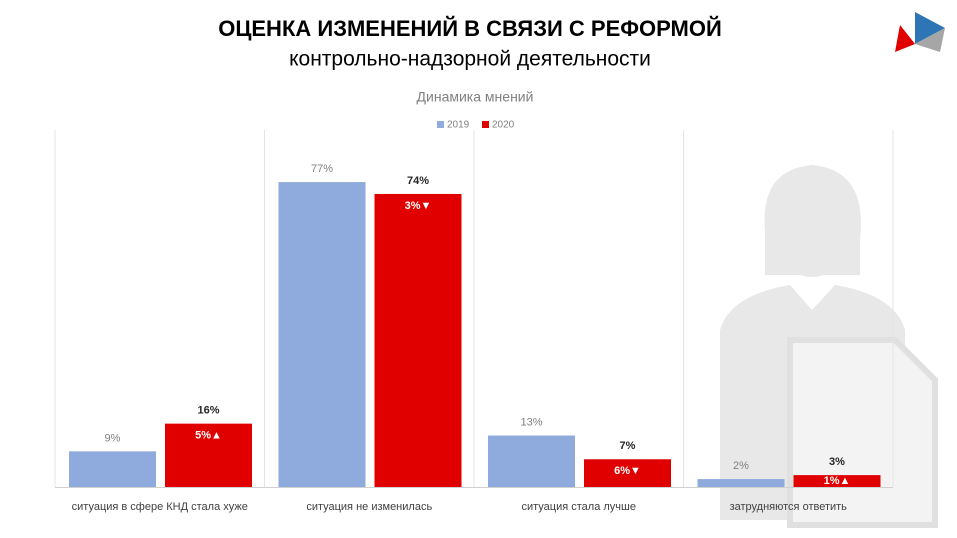 The width and height of the screenshot is (957, 538). I want to click on change-label: 1%▲, so click(837, 481).